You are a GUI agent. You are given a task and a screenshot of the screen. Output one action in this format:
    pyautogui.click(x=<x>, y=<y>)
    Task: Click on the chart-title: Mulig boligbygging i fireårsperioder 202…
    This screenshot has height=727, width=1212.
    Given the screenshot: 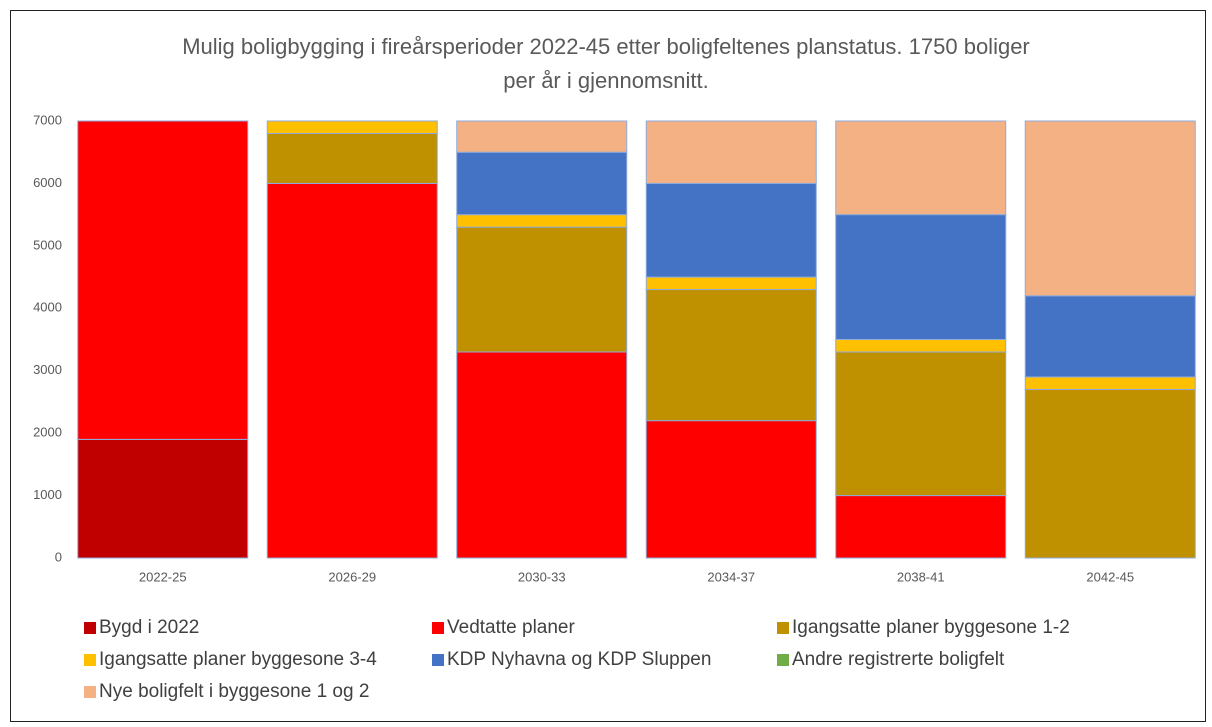 What is the action you would take?
    pyautogui.click(x=606, y=63)
    